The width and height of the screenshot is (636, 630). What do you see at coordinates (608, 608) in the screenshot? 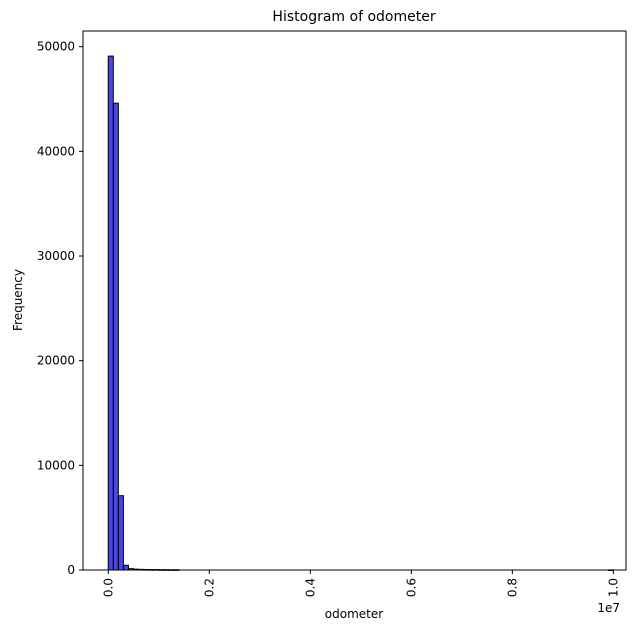
I see `x-axis-offset-label: 1e7` at bounding box center [608, 608].